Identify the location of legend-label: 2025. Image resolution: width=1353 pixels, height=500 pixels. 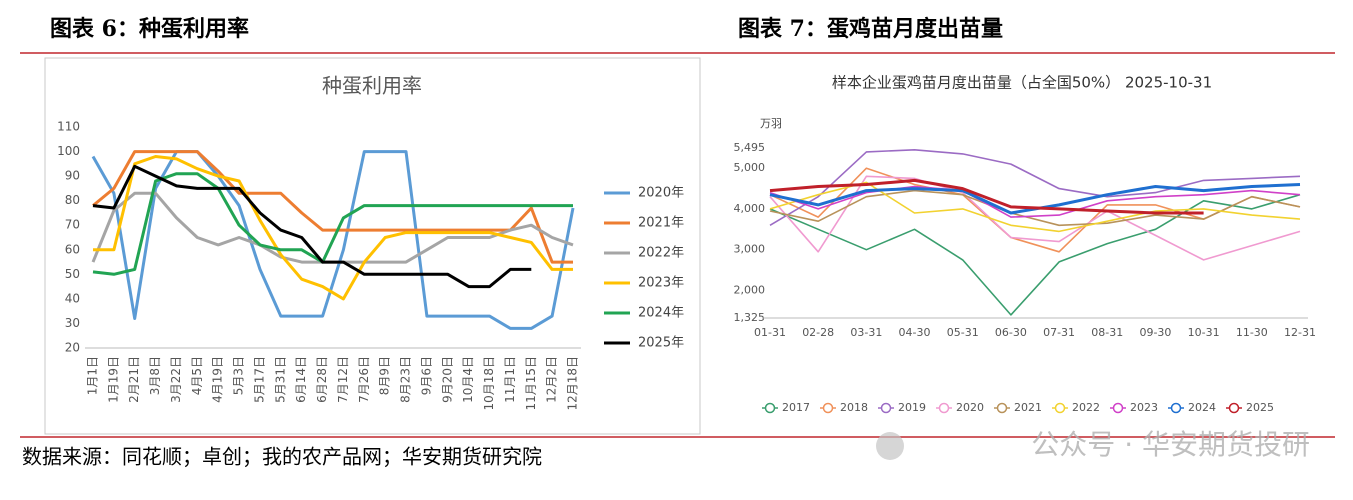
(1260, 407).